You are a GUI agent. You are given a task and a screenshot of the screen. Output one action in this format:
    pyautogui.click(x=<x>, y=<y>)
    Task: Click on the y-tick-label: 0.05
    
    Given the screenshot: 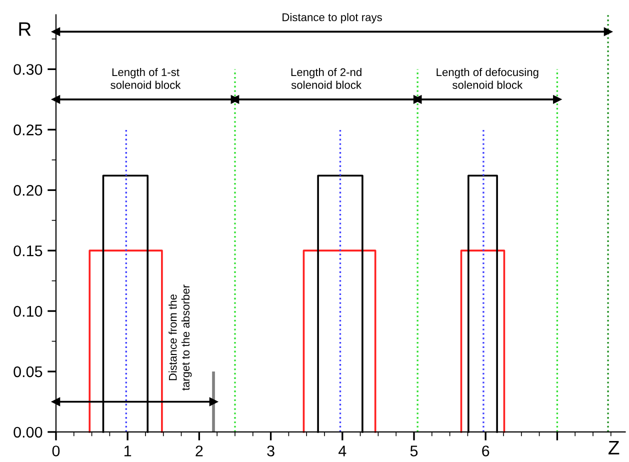 What is the action you would take?
    pyautogui.click(x=28, y=372)
    